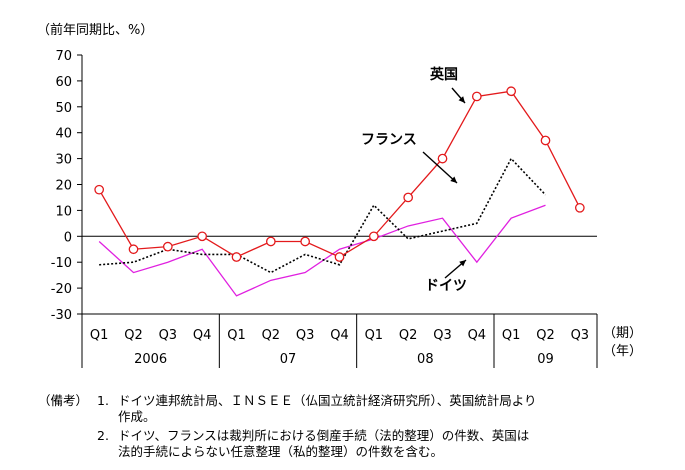 This screenshot has height=470, width=685. Describe the element at coordinates (103, 400) in the screenshot. I see `note-1-number: 1.` at that location.